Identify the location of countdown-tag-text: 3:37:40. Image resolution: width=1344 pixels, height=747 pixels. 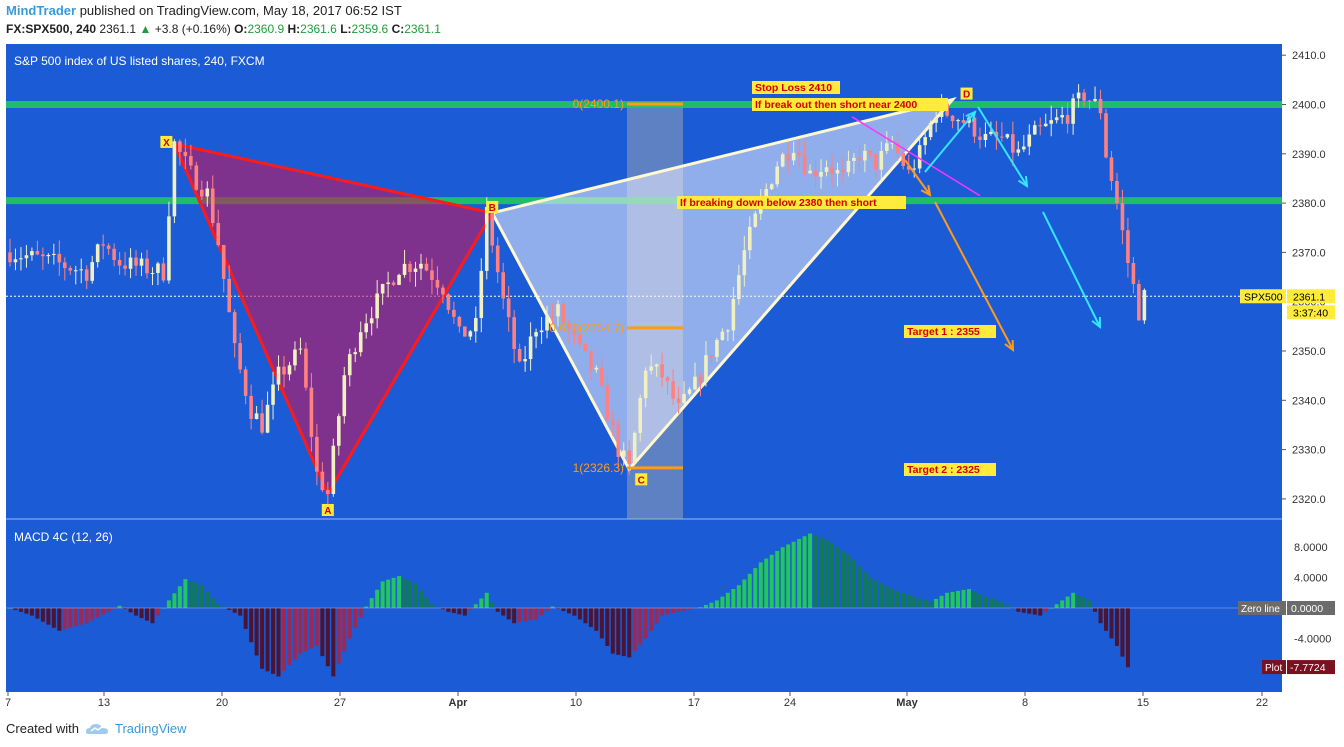
(1310, 313).